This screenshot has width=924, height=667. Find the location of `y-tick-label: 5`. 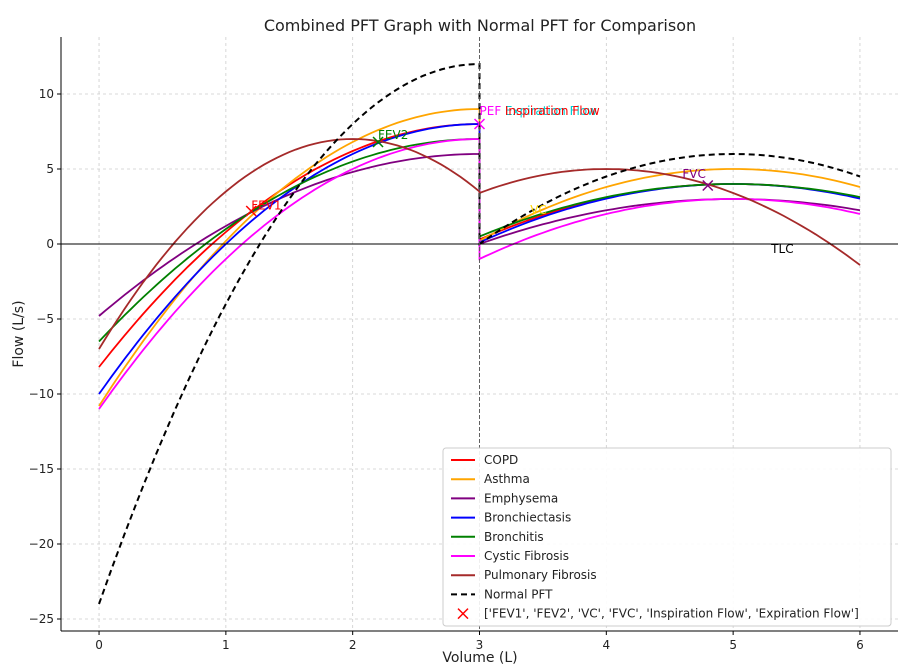

y-tick-label: 5 is located at coordinates (50, 169).